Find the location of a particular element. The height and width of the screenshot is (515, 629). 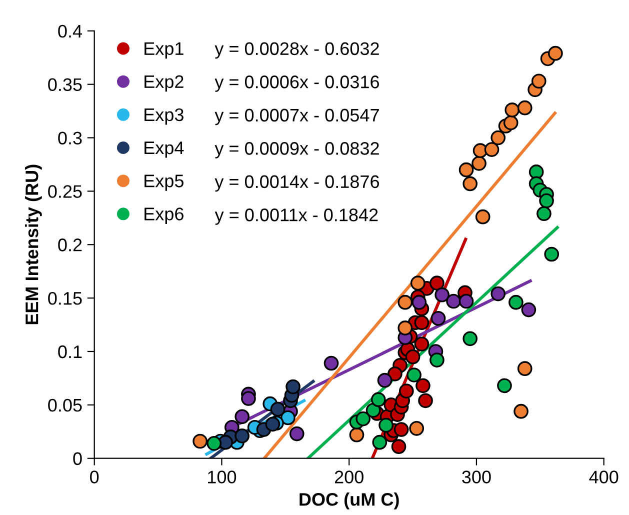

y-tick-label: 0.35 is located at coordinates (65, 85).